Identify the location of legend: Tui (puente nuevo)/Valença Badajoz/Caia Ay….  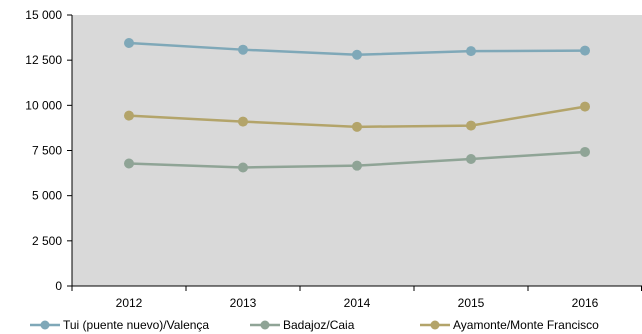
(314, 325).